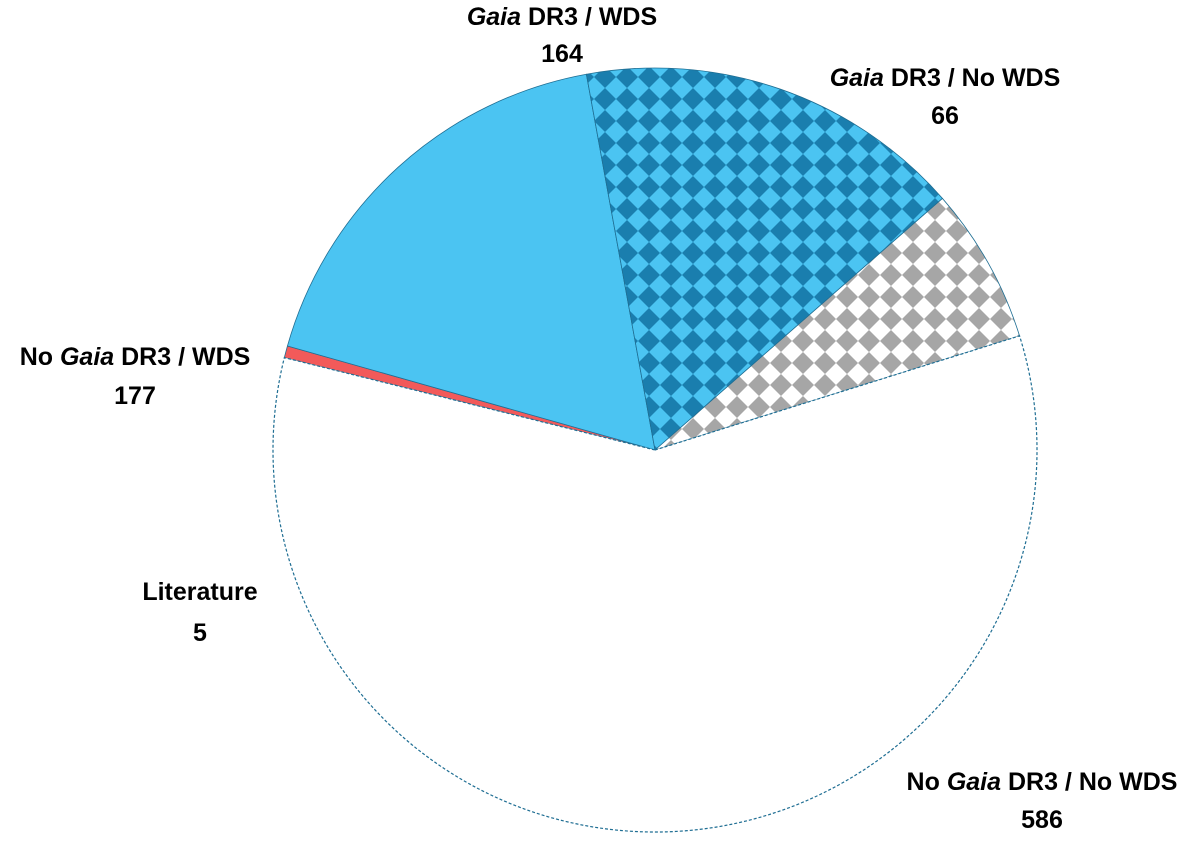 This screenshot has height=843, width=1200. I want to click on pie-slice-no-gaia-wds, so click(471, 262).